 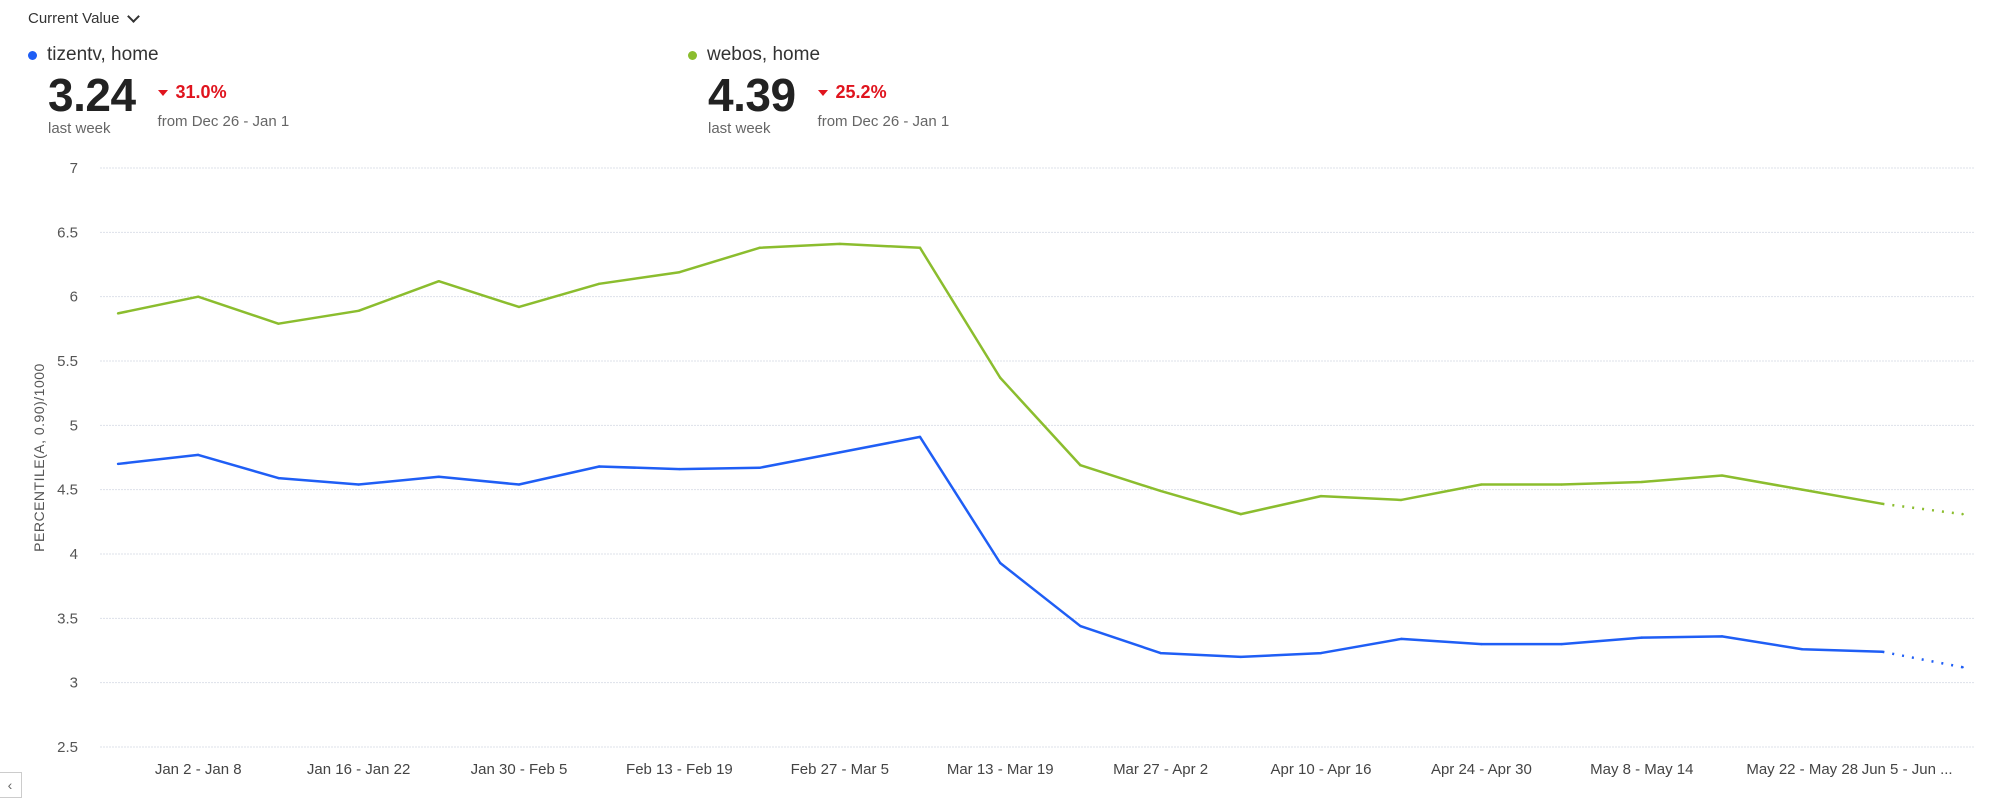 What do you see at coordinates (92, 95) in the screenshot?
I see `current-value: 3.24` at bounding box center [92, 95].